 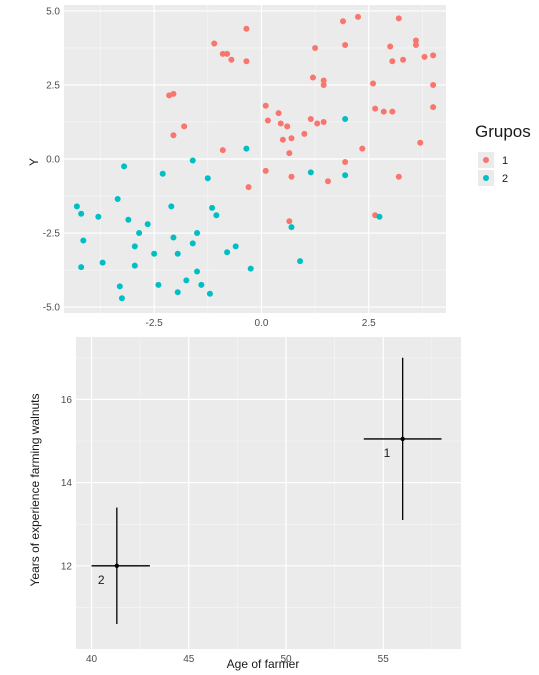 I want to click on x-tick-labels: 40 45 50 55, so click(x=237, y=659).